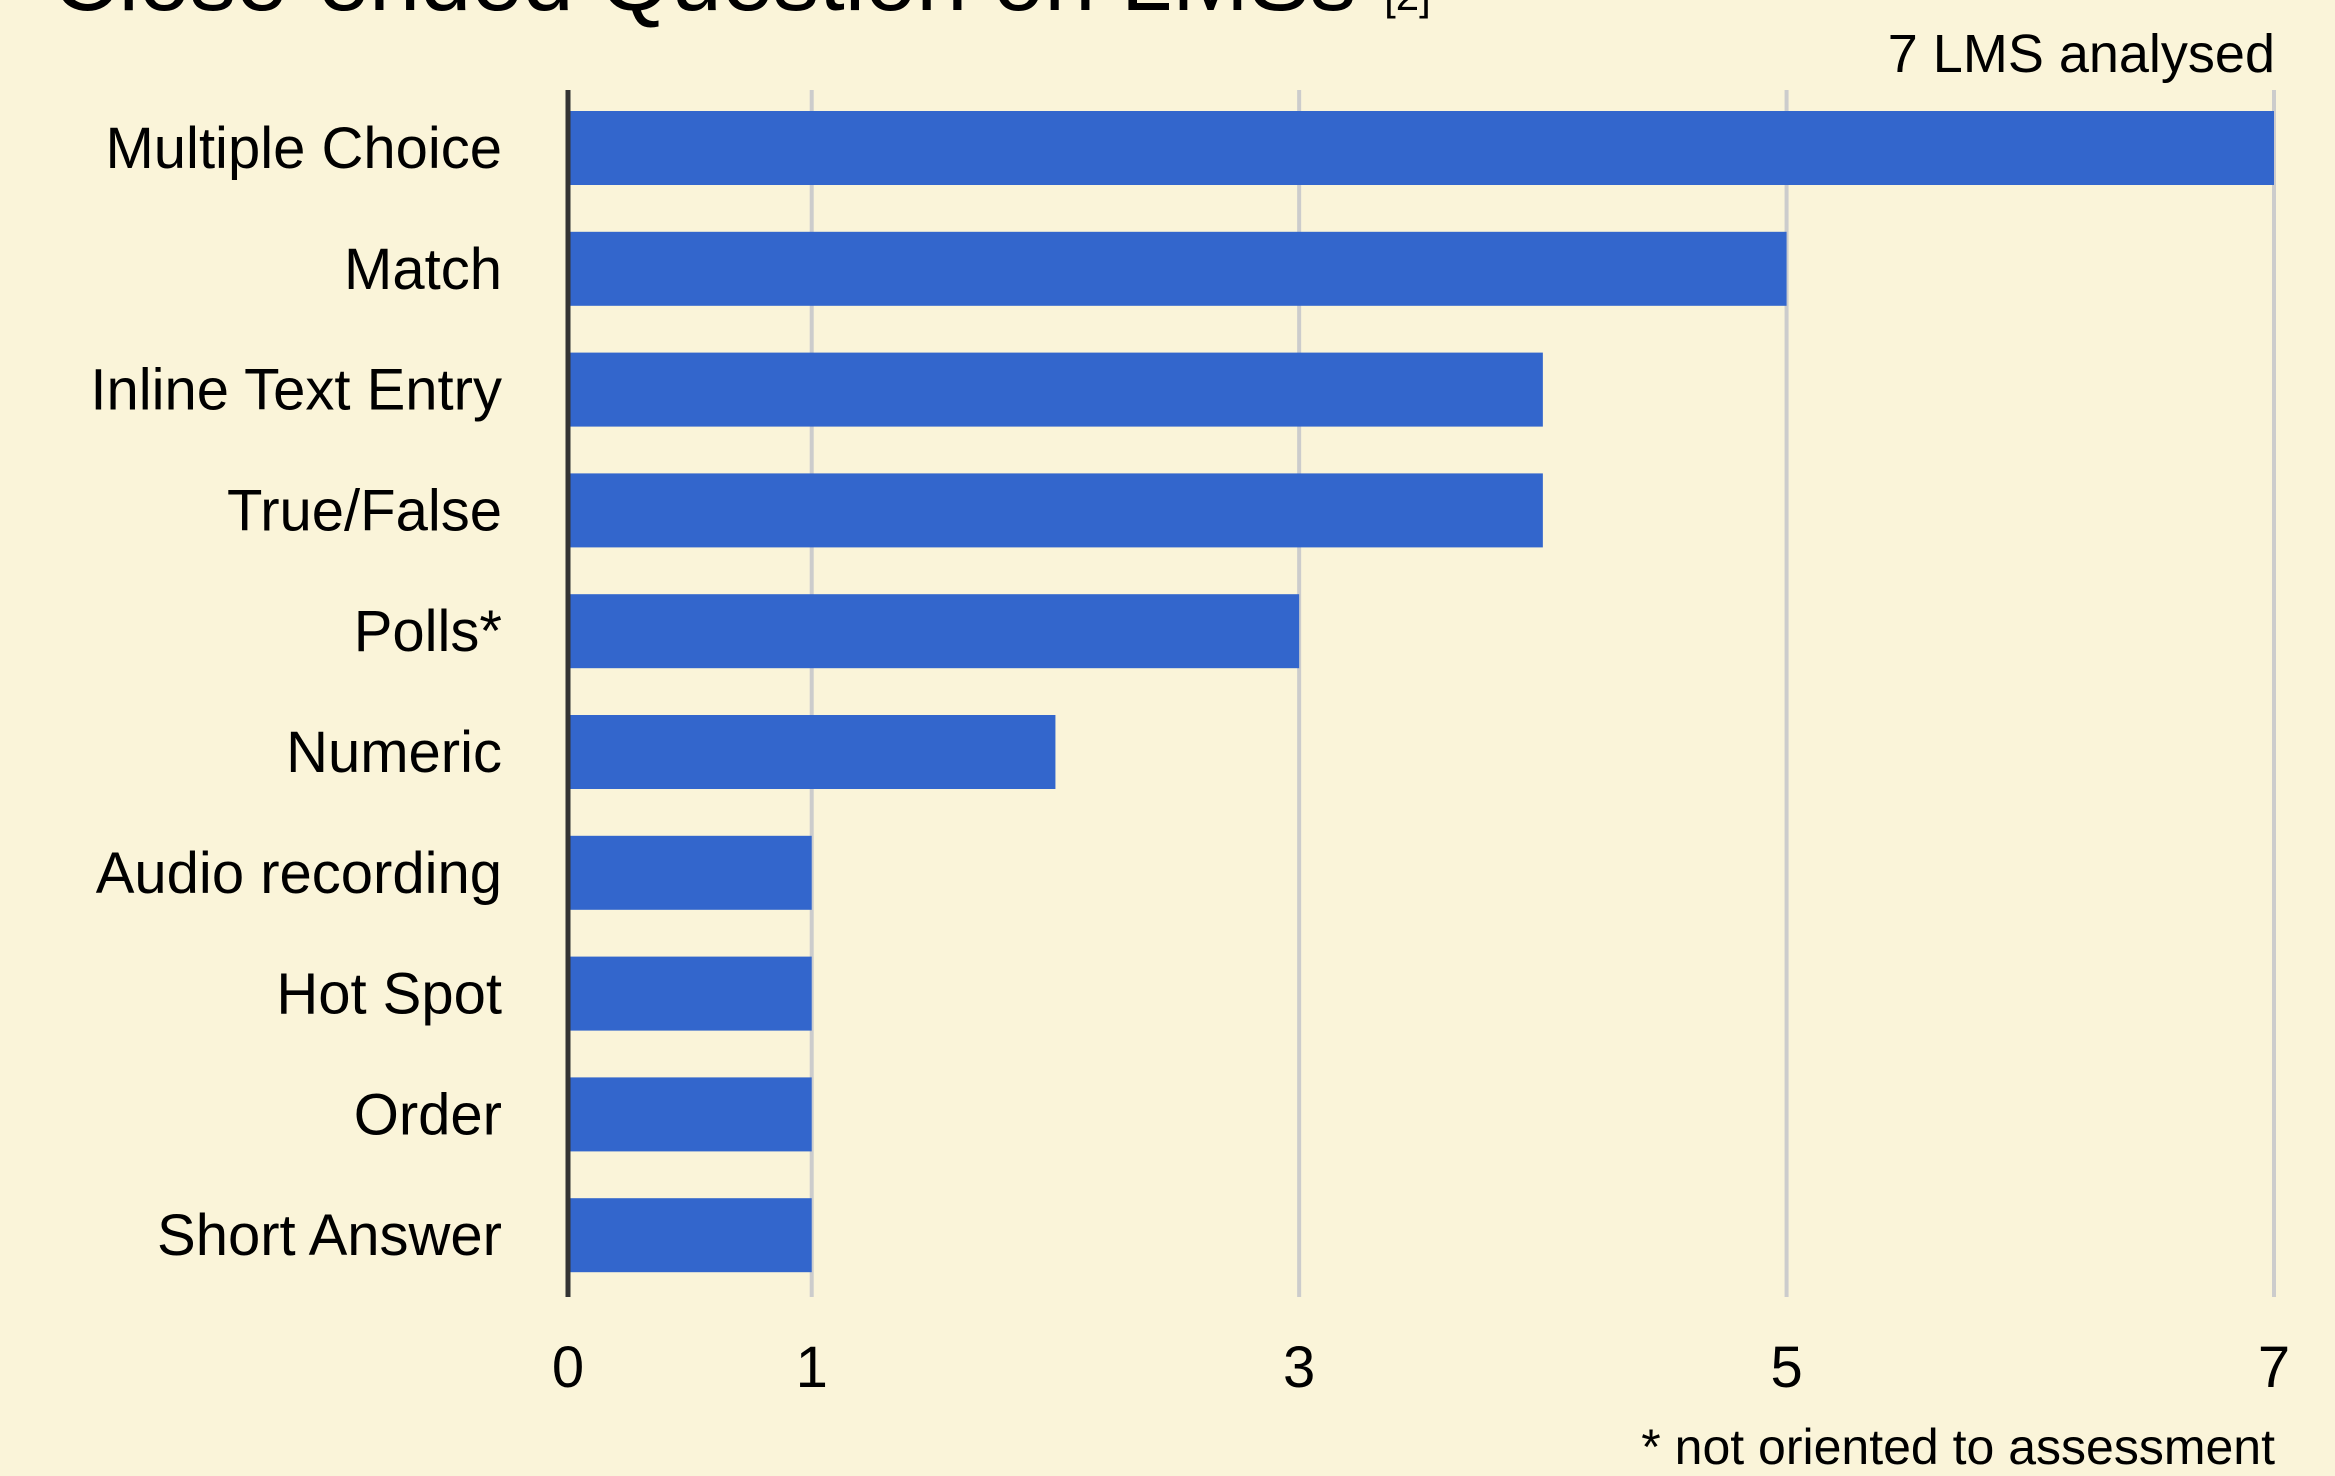 Image resolution: width=2335 pixels, height=1476 pixels. What do you see at coordinates (690, 872) in the screenshot?
I see `bar-audio-recording` at bounding box center [690, 872].